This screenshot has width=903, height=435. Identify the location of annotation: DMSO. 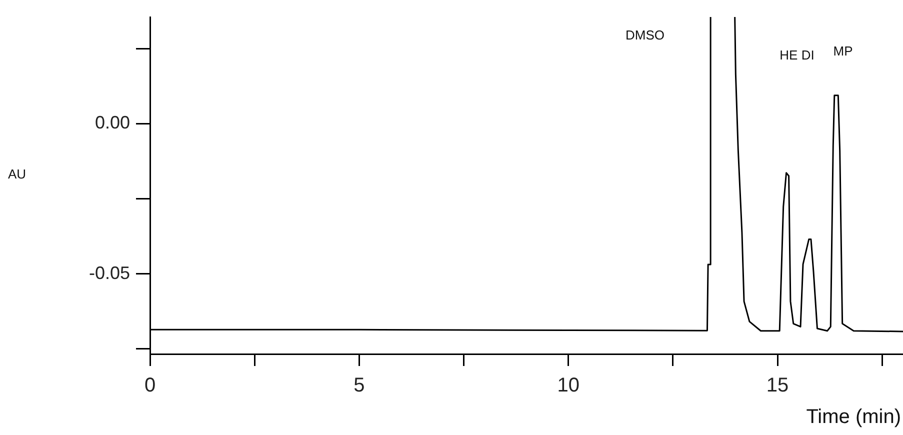
(645, 35).